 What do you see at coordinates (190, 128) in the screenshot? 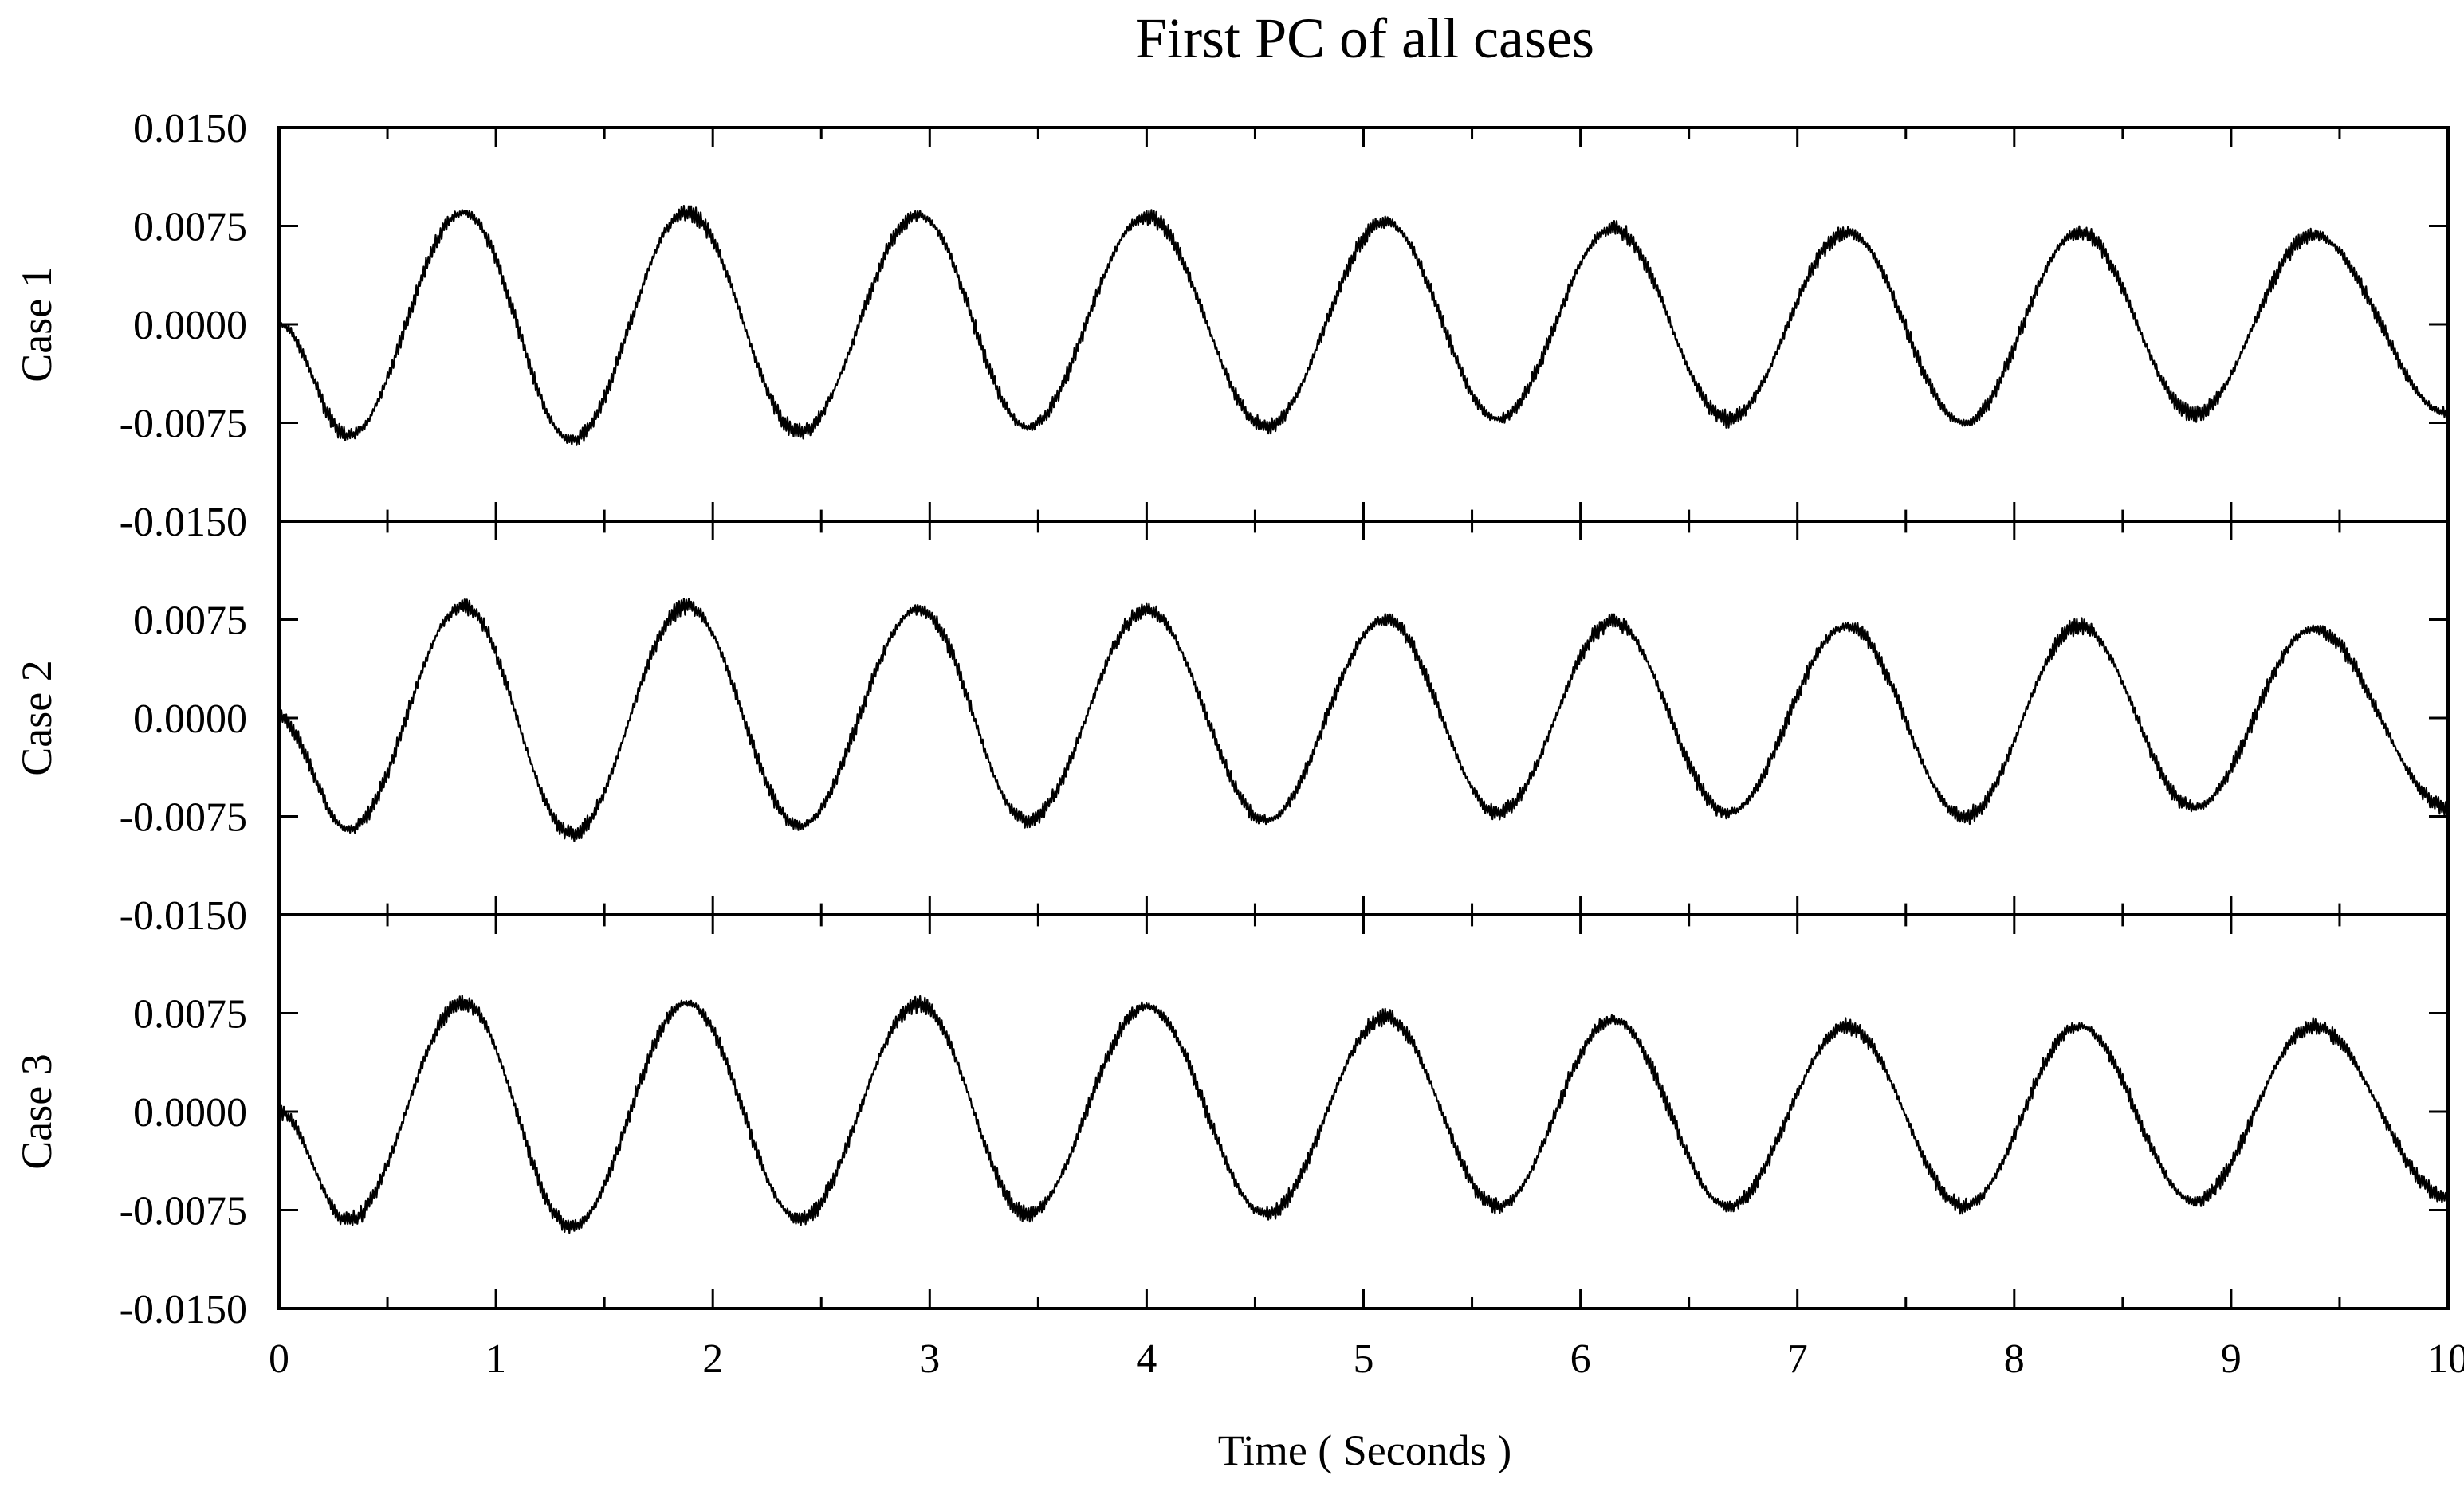
I see `y-tick-label: 0.0150` at bounding box center [190, 128].